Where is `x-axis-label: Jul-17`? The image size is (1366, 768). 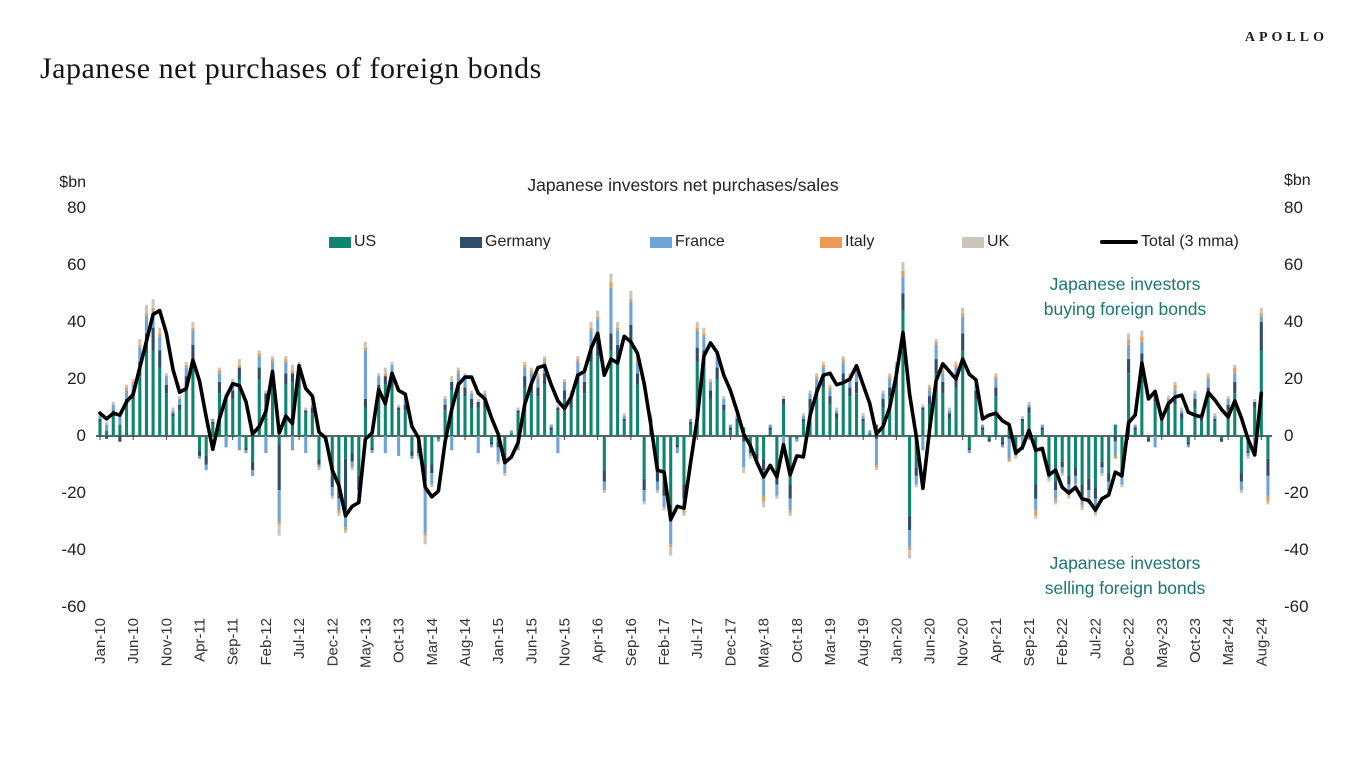 x-axis-label: Jul-17 is located at coordinates (697, 638).